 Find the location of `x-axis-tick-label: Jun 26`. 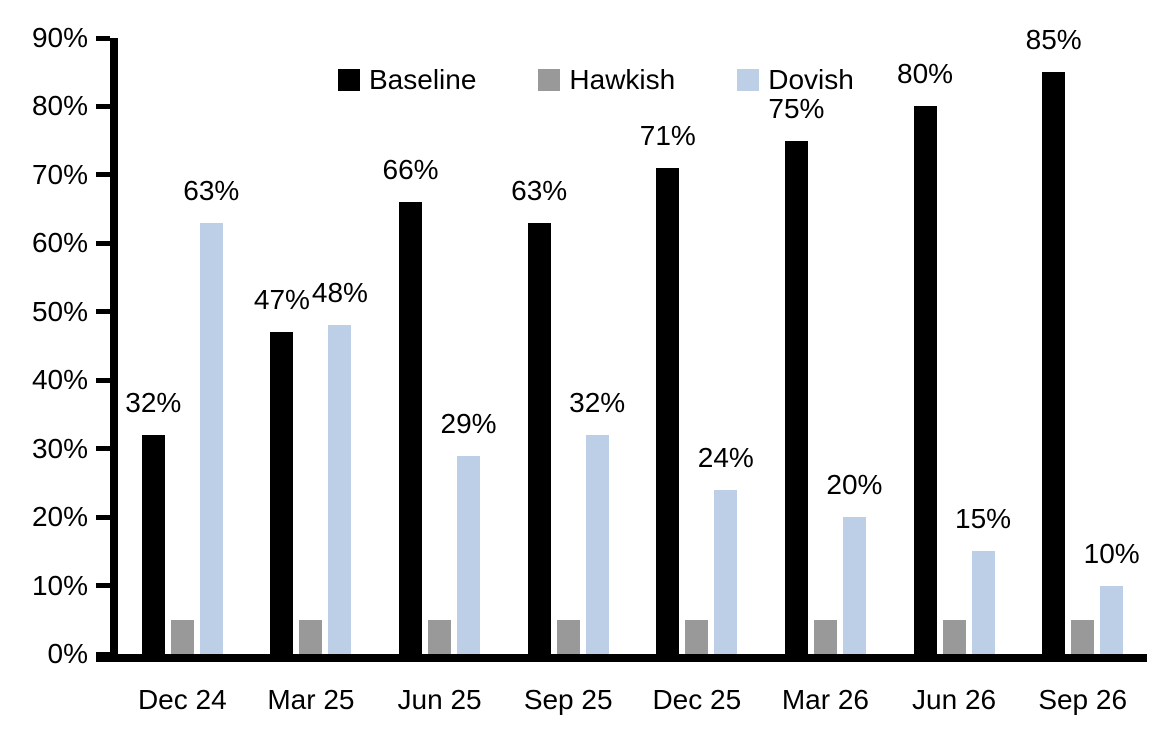

x-axis-tick-label: Jun 26 is located at coordinates (954, 699).